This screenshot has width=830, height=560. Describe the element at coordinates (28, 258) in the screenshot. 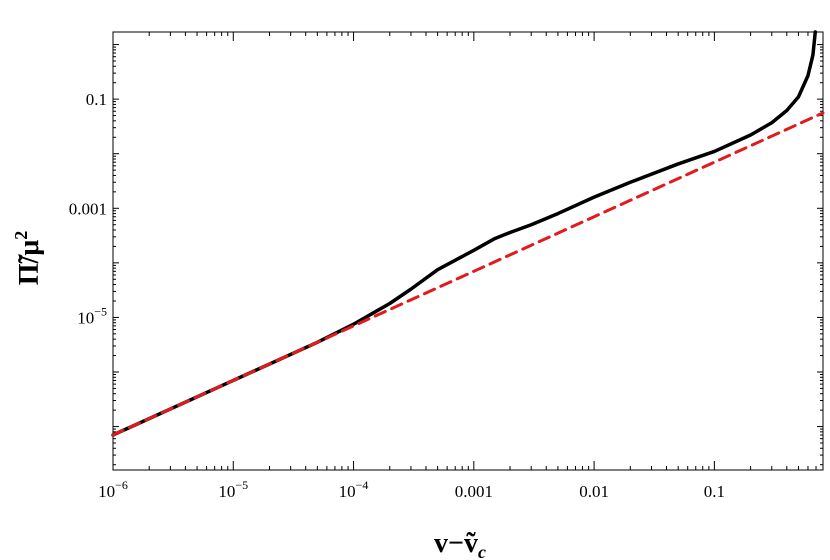

I see `y-axis-title: Π̃/μ2` at that location.